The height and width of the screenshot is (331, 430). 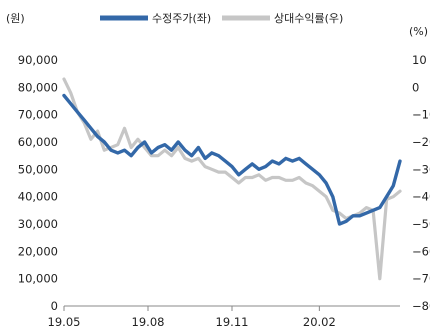 What do you see at coordinates (38, 115) in the screenshot?
I see `left-tick-label: 70,000` at bounding box center [38, 115].